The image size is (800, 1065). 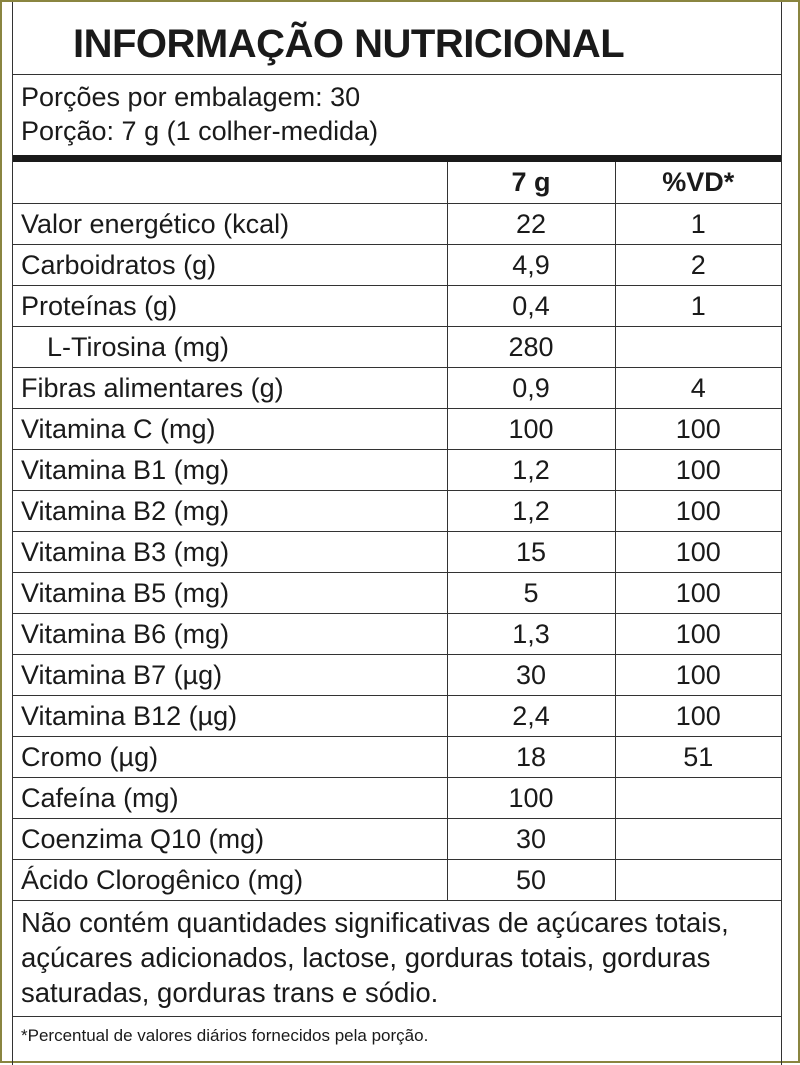 I want to click on amount: 18, so click(x=530, y=757).